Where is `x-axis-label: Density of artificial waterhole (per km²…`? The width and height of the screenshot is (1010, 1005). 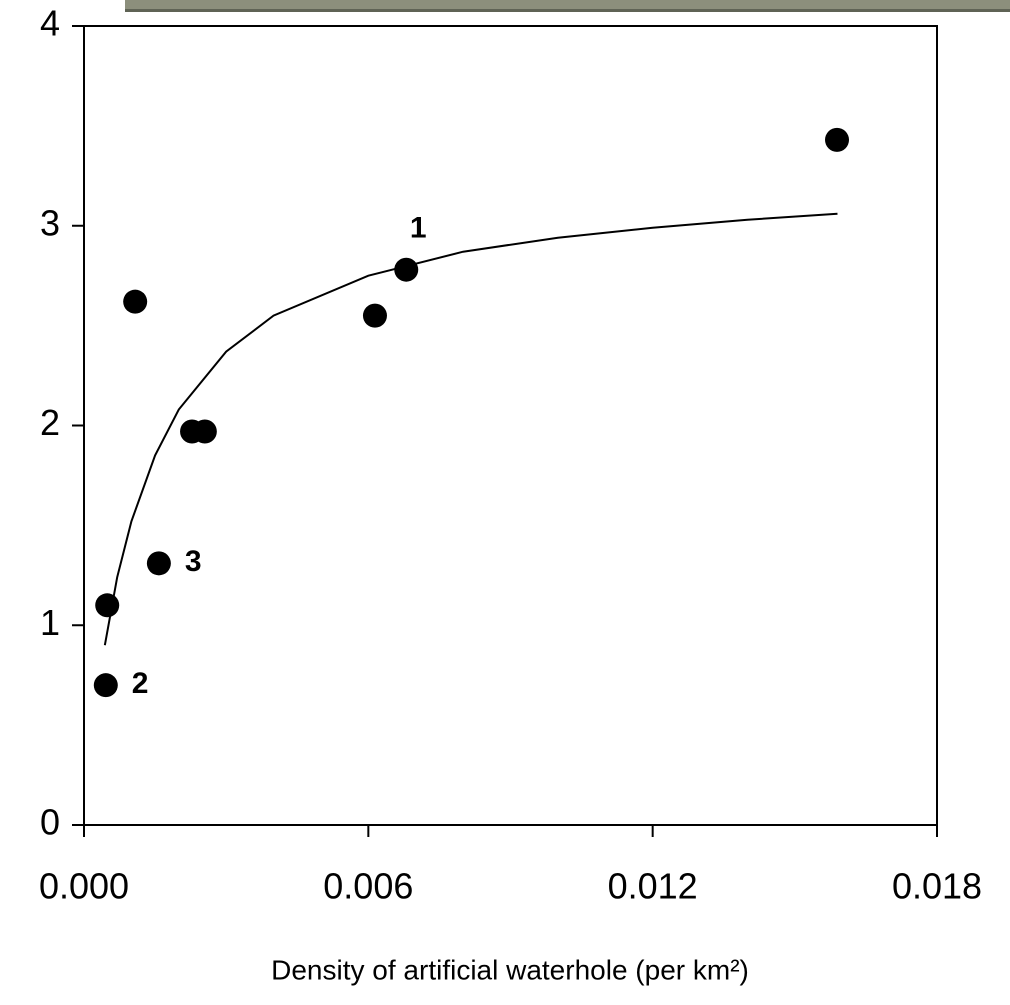 x-axis-label: Density of artificial waterhole (per km²… is located at coordinates (510, 969).